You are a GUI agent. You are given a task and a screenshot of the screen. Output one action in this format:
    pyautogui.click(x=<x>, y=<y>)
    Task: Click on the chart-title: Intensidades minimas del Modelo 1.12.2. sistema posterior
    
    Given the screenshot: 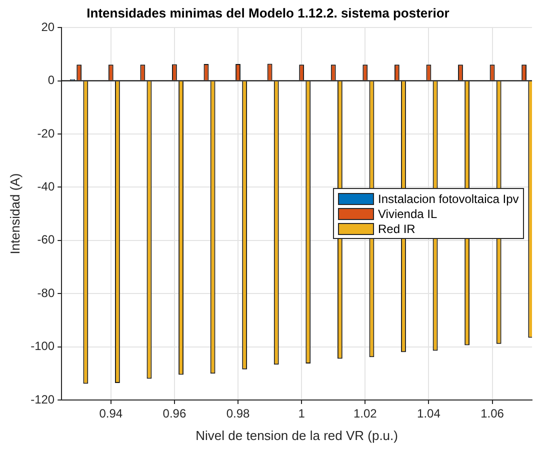 What is the action you would take?
    pyautogui.click(x=268, y=12)
    